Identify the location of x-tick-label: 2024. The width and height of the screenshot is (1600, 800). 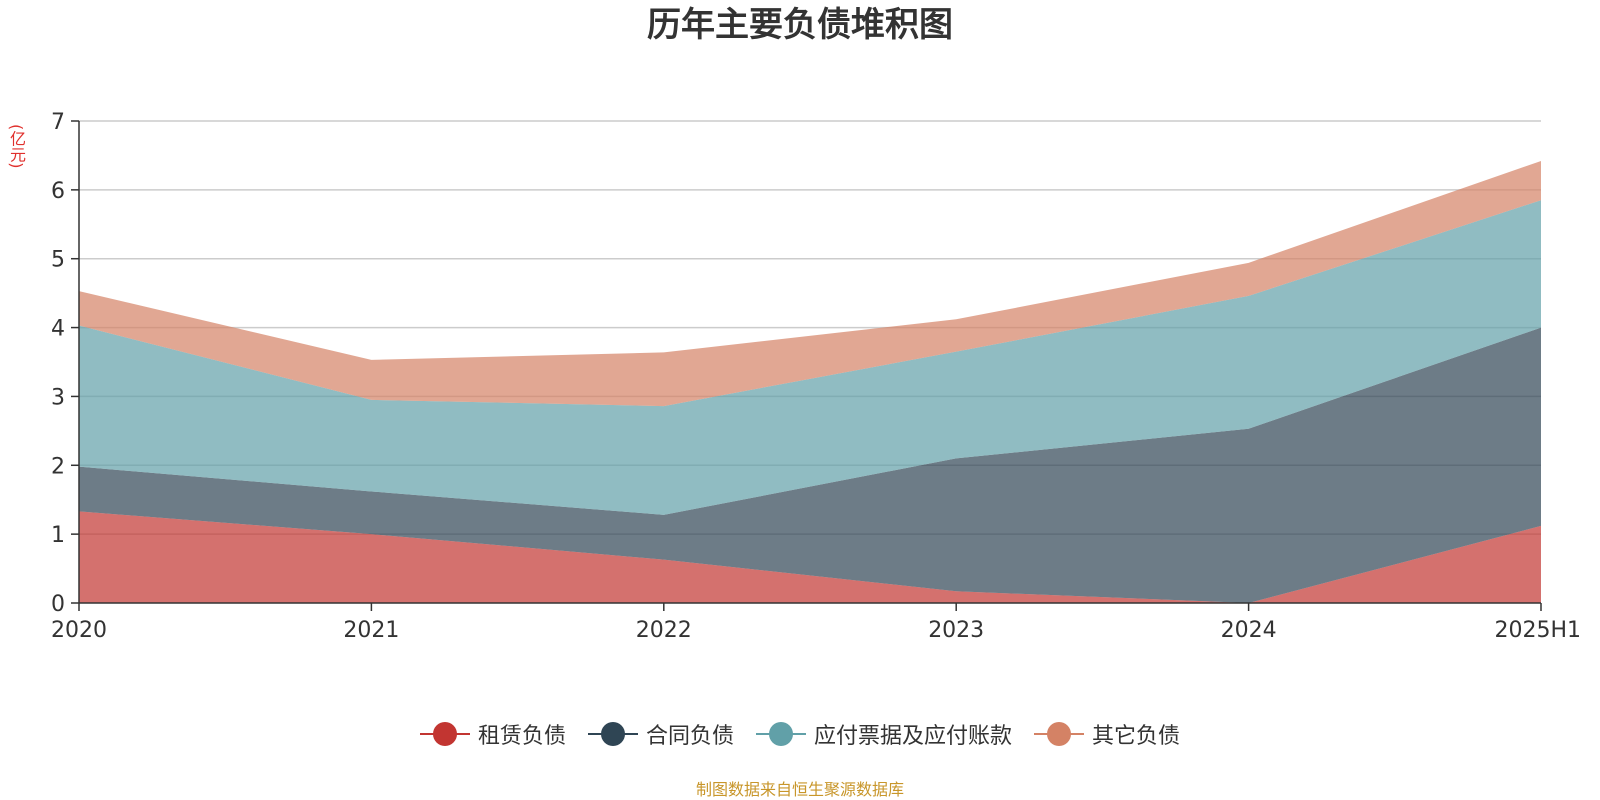
(1249, 630).